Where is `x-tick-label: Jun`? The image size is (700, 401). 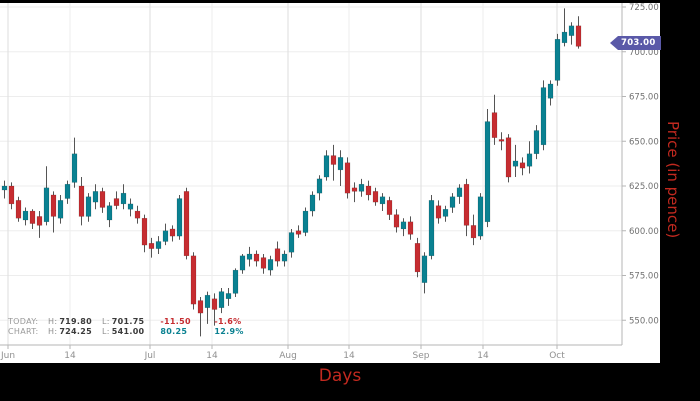 x-tick-label: Jun is located at coordinates (7, 356).